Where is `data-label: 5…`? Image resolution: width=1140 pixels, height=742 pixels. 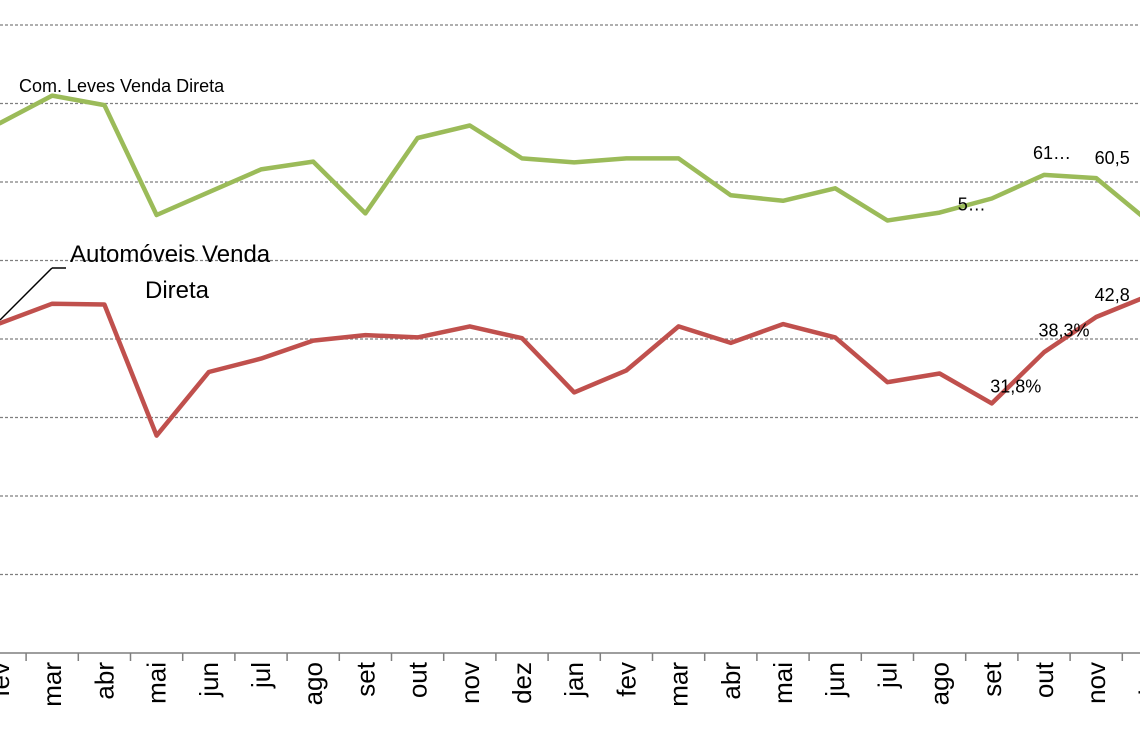
data-label: 5… is located at coordinates (972, 204).